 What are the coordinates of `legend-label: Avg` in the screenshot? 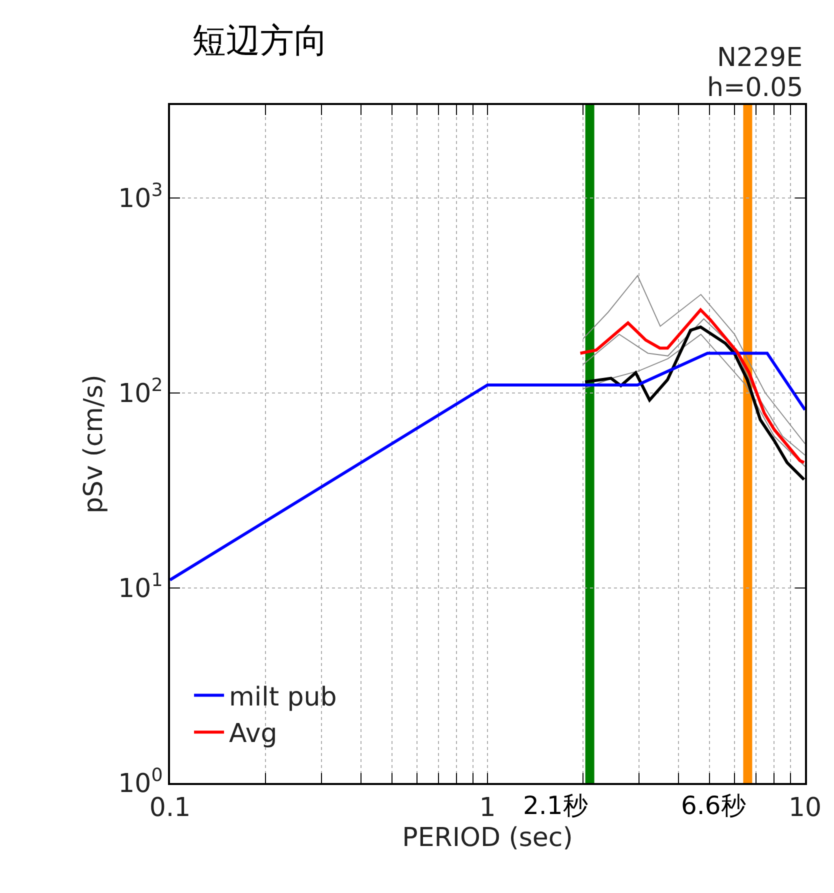 It's located at (253, 734).